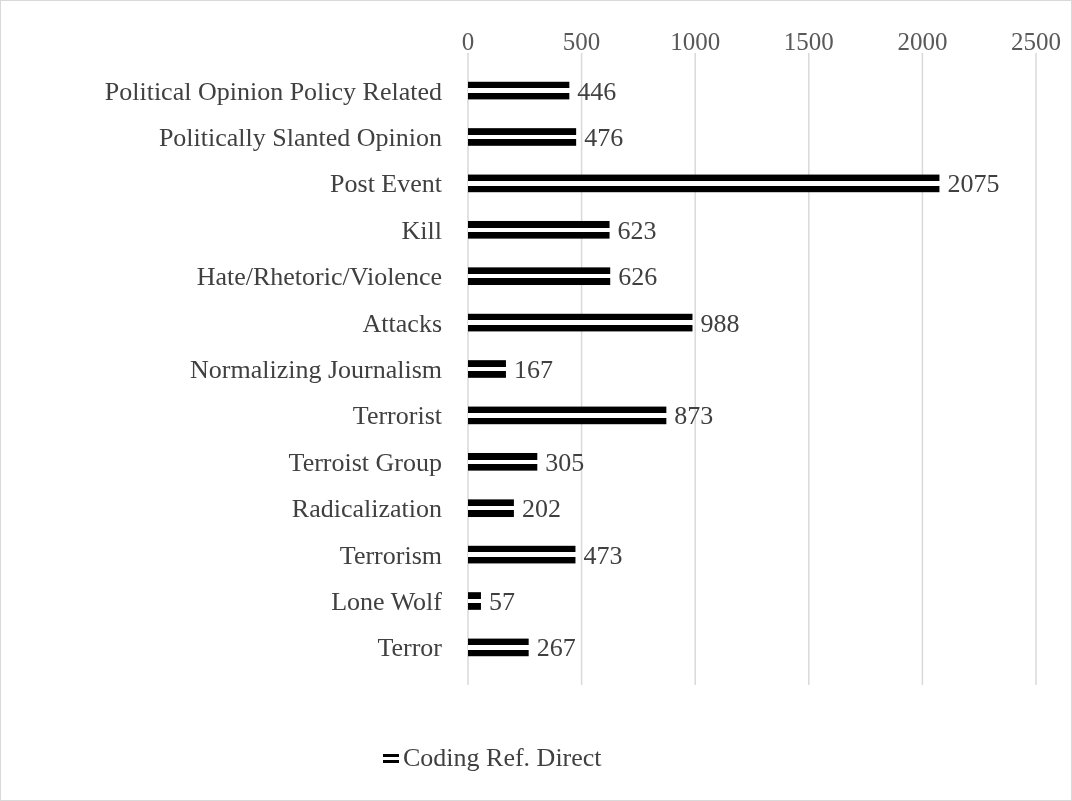 The width and height of the screenshot is (1072, 801). Describe the element at coordinates (366, 509) in the screenshot. I see `y-tick-label: Radicalization` at that location.